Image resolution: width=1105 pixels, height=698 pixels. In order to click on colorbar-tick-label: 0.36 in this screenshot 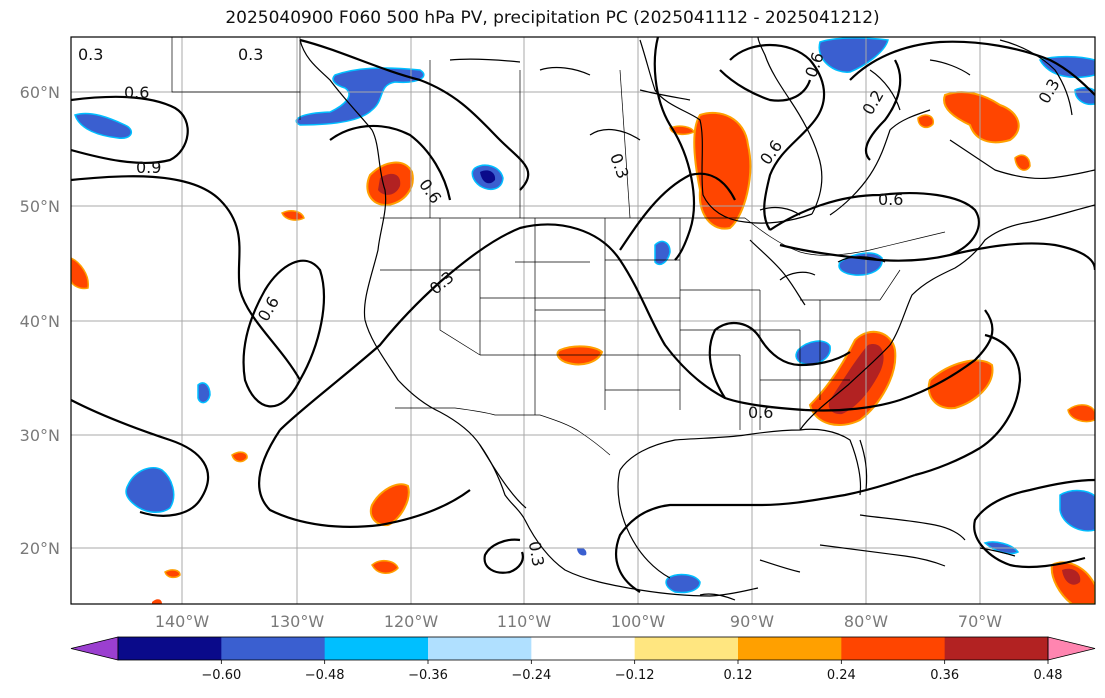, I will do `click(944, 675)`.